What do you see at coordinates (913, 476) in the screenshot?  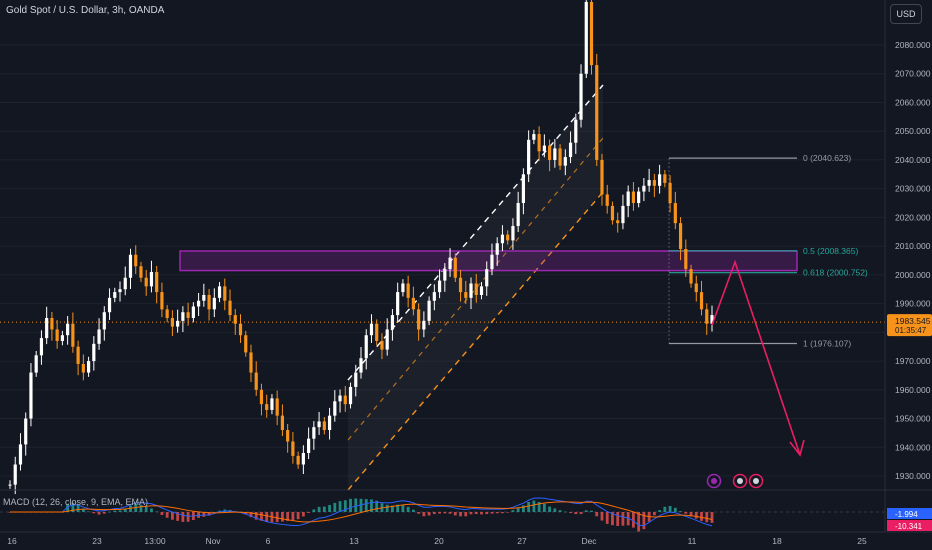 I see `price-tick-label: 1930.000` at bounding box center [913, 476].